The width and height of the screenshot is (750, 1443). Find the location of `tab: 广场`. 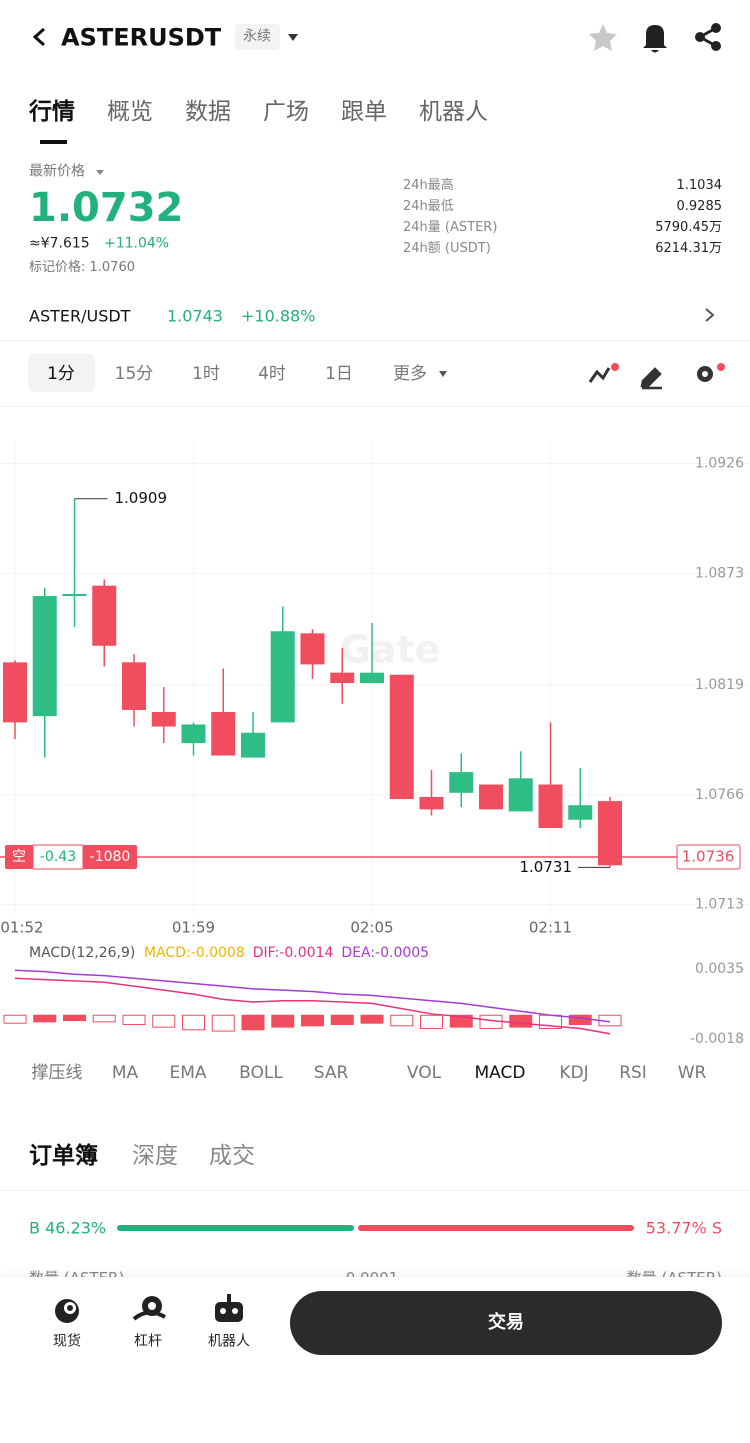

tab: 广场 is located at coordinates (286, 112).